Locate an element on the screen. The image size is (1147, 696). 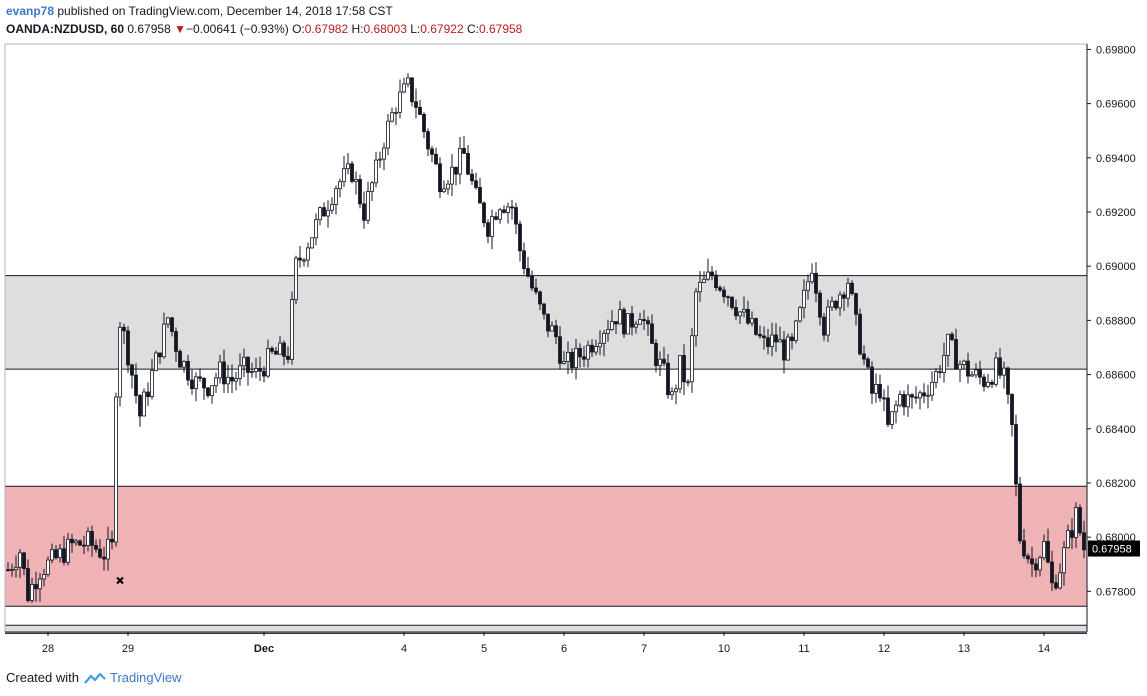
created-with-text: Created with is located at coordinates (42, 677).